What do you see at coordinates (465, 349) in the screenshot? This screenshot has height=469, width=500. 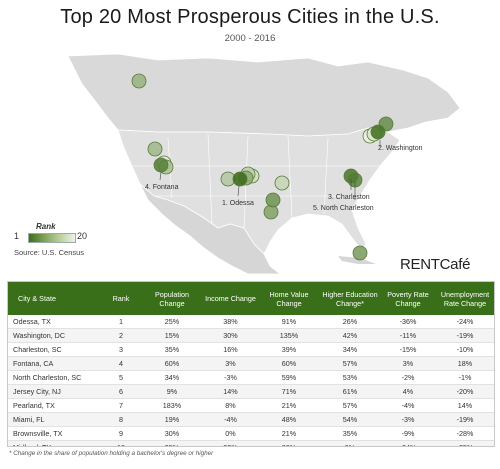 I see `table-cell: -10%` at bounding box center [465, 349].